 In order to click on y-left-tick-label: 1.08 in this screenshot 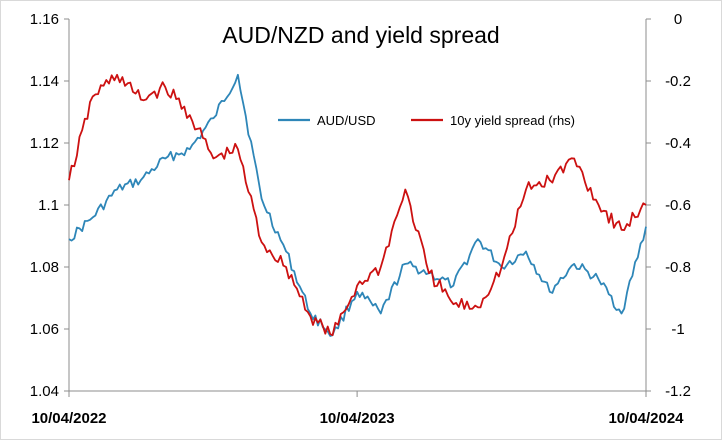, I will do `click(44, 267)`.